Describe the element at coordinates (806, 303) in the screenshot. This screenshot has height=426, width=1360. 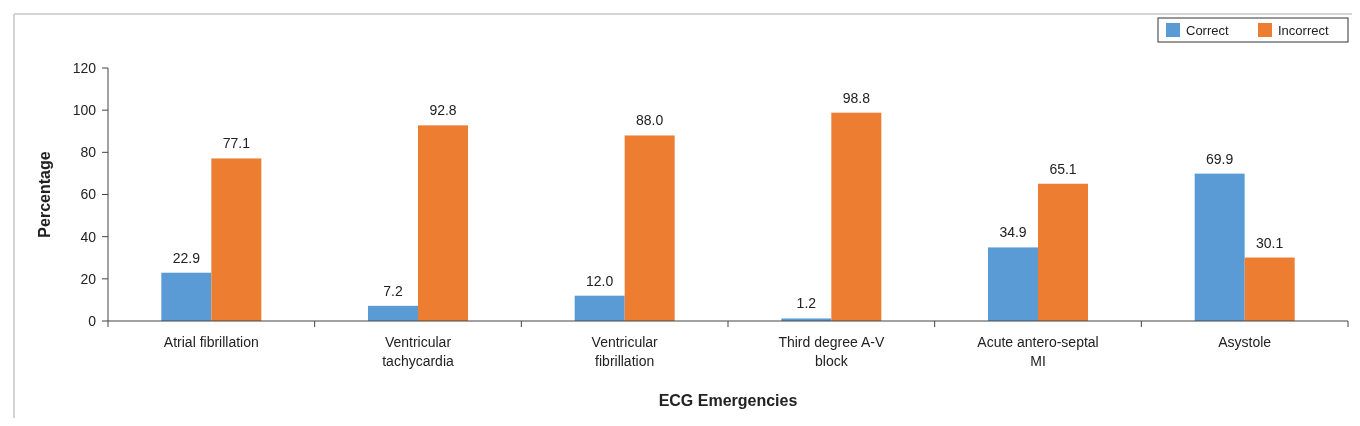
I see `data-label: 1.2` at that location.